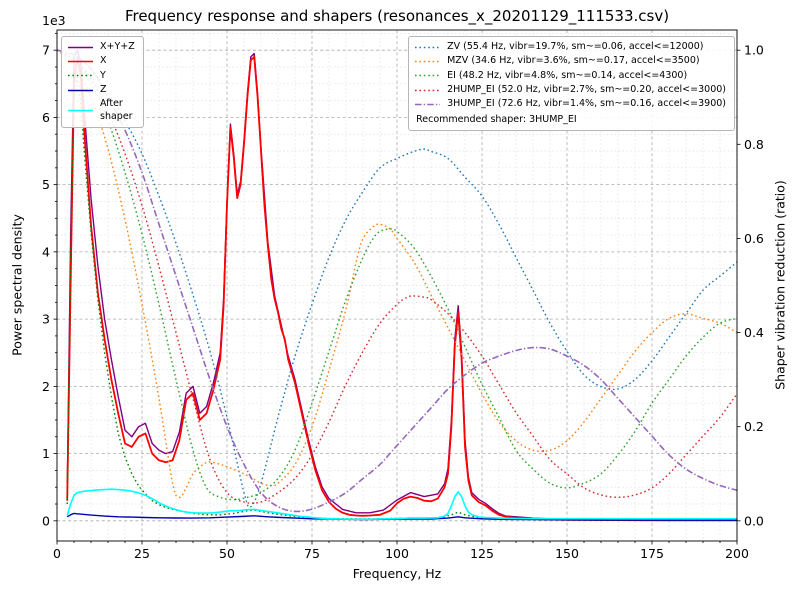 This screenshot has width=800, height=600. I want to click on y-left-tick-label: 5, so click(46, 184).